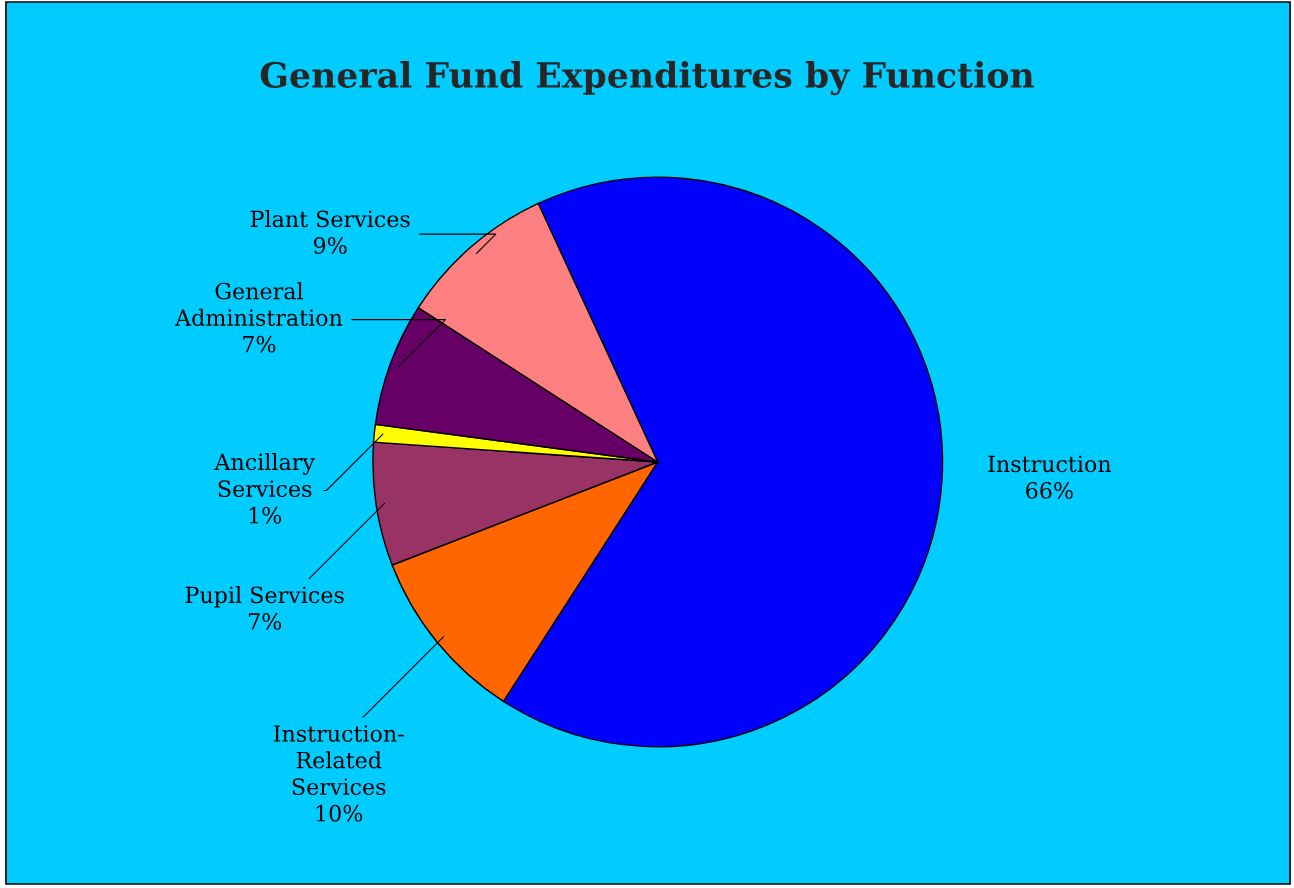  Describe the element at coordinates (1050, 464) in the screenshot. I see `slice-label: Instruction` at that location.